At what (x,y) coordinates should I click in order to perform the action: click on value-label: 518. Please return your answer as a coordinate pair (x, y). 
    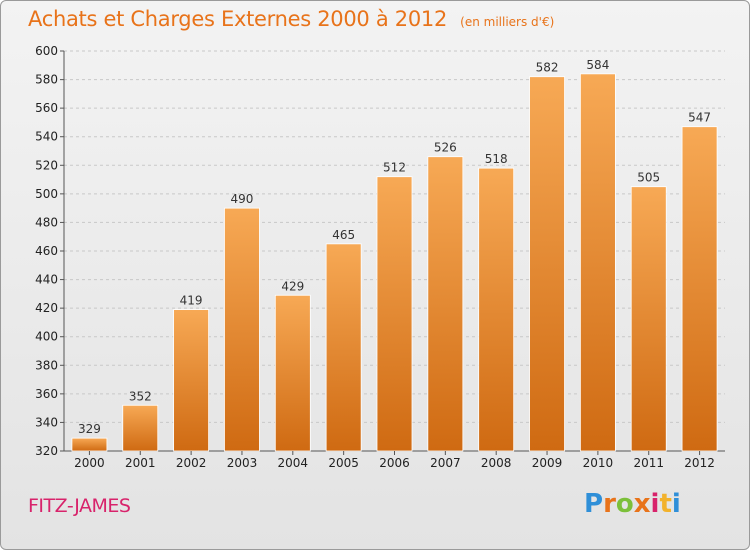
    Looking at the image, I should click on (496, 159).